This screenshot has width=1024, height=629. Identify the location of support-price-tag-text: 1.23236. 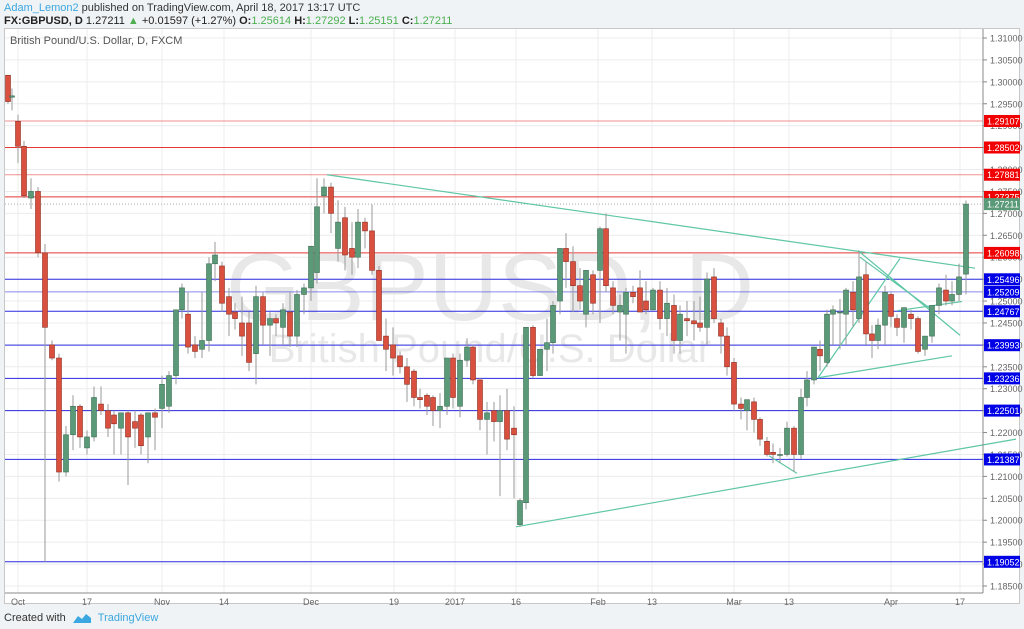
(1003, 379).